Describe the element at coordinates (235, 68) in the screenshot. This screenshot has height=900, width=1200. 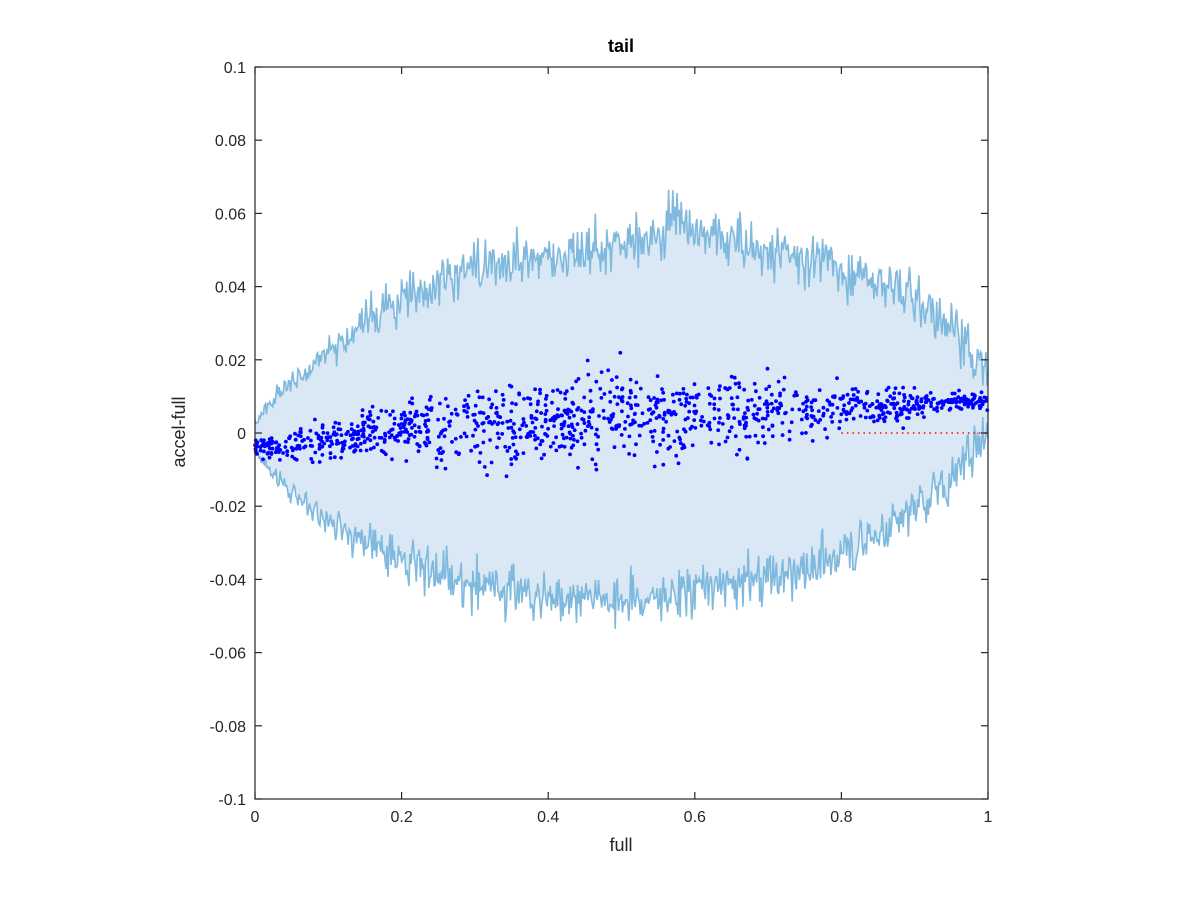
I see `y-tick-label: 0.1` at that location.